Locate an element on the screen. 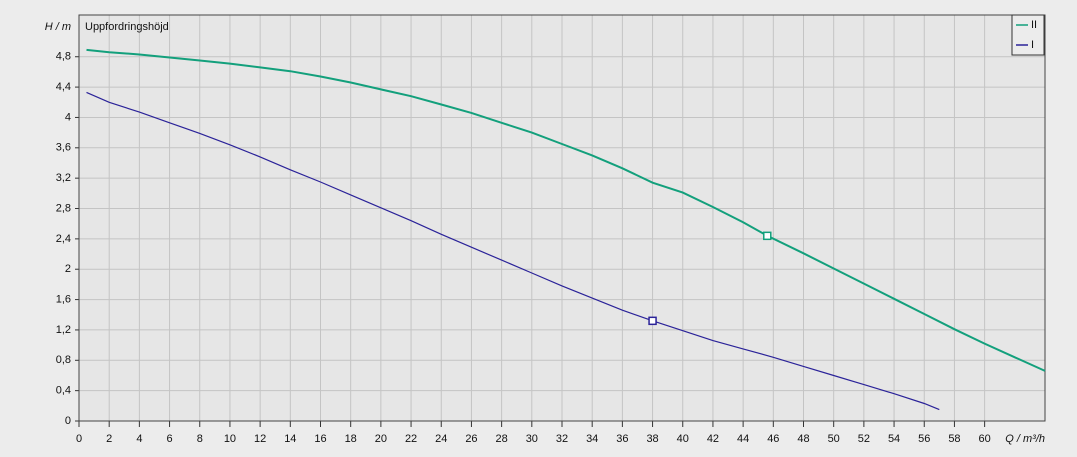 The width and height of the screenshot is (1077, 457). x-tick-label: 0 is located at coordinates (79, 439).